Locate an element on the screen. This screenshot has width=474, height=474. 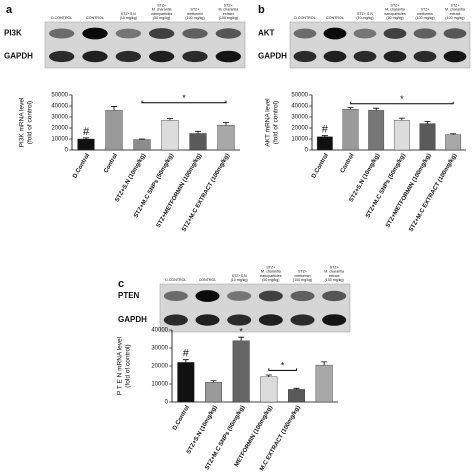
y-tick-label: 50000 is located at coordinates (299, 96).